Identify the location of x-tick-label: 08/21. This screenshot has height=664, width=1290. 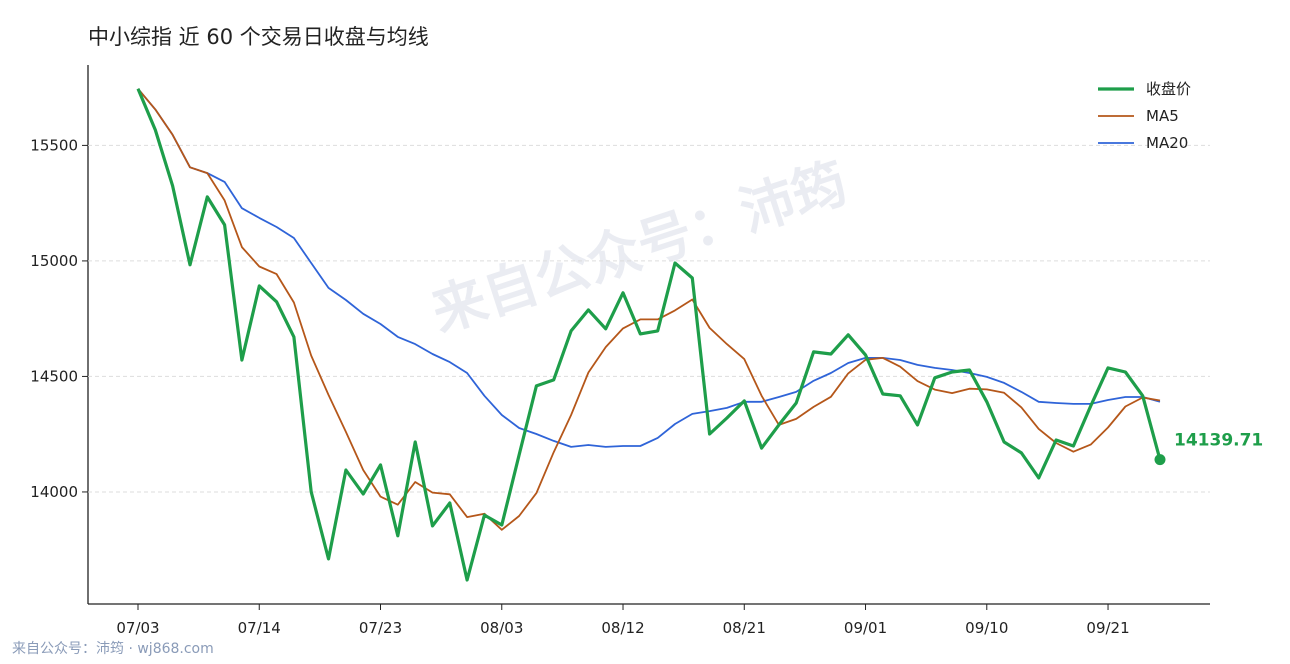
(744, 628).